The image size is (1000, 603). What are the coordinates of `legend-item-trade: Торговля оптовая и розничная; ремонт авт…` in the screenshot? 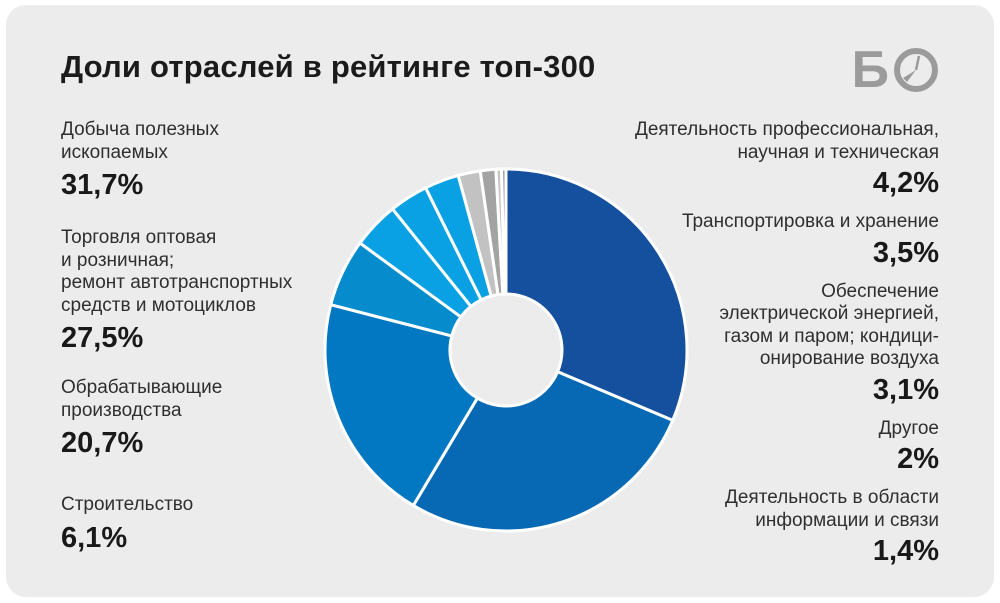 It's located at (206, 290).